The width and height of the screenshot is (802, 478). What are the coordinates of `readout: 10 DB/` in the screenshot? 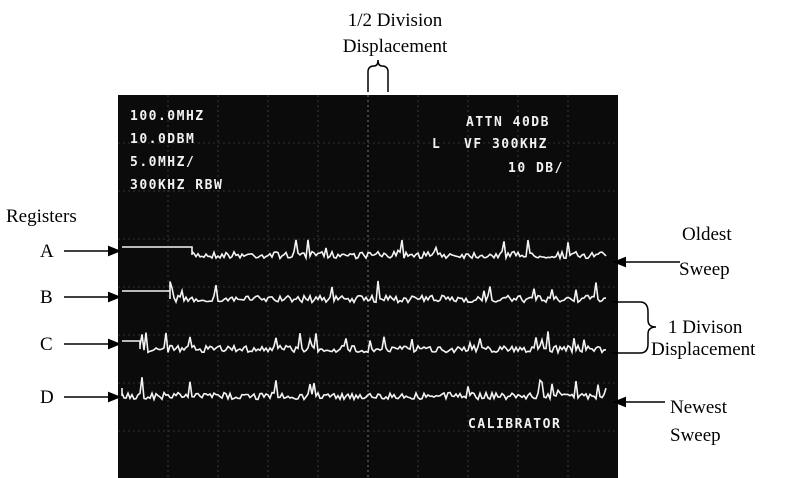 It's located at (536, 168).